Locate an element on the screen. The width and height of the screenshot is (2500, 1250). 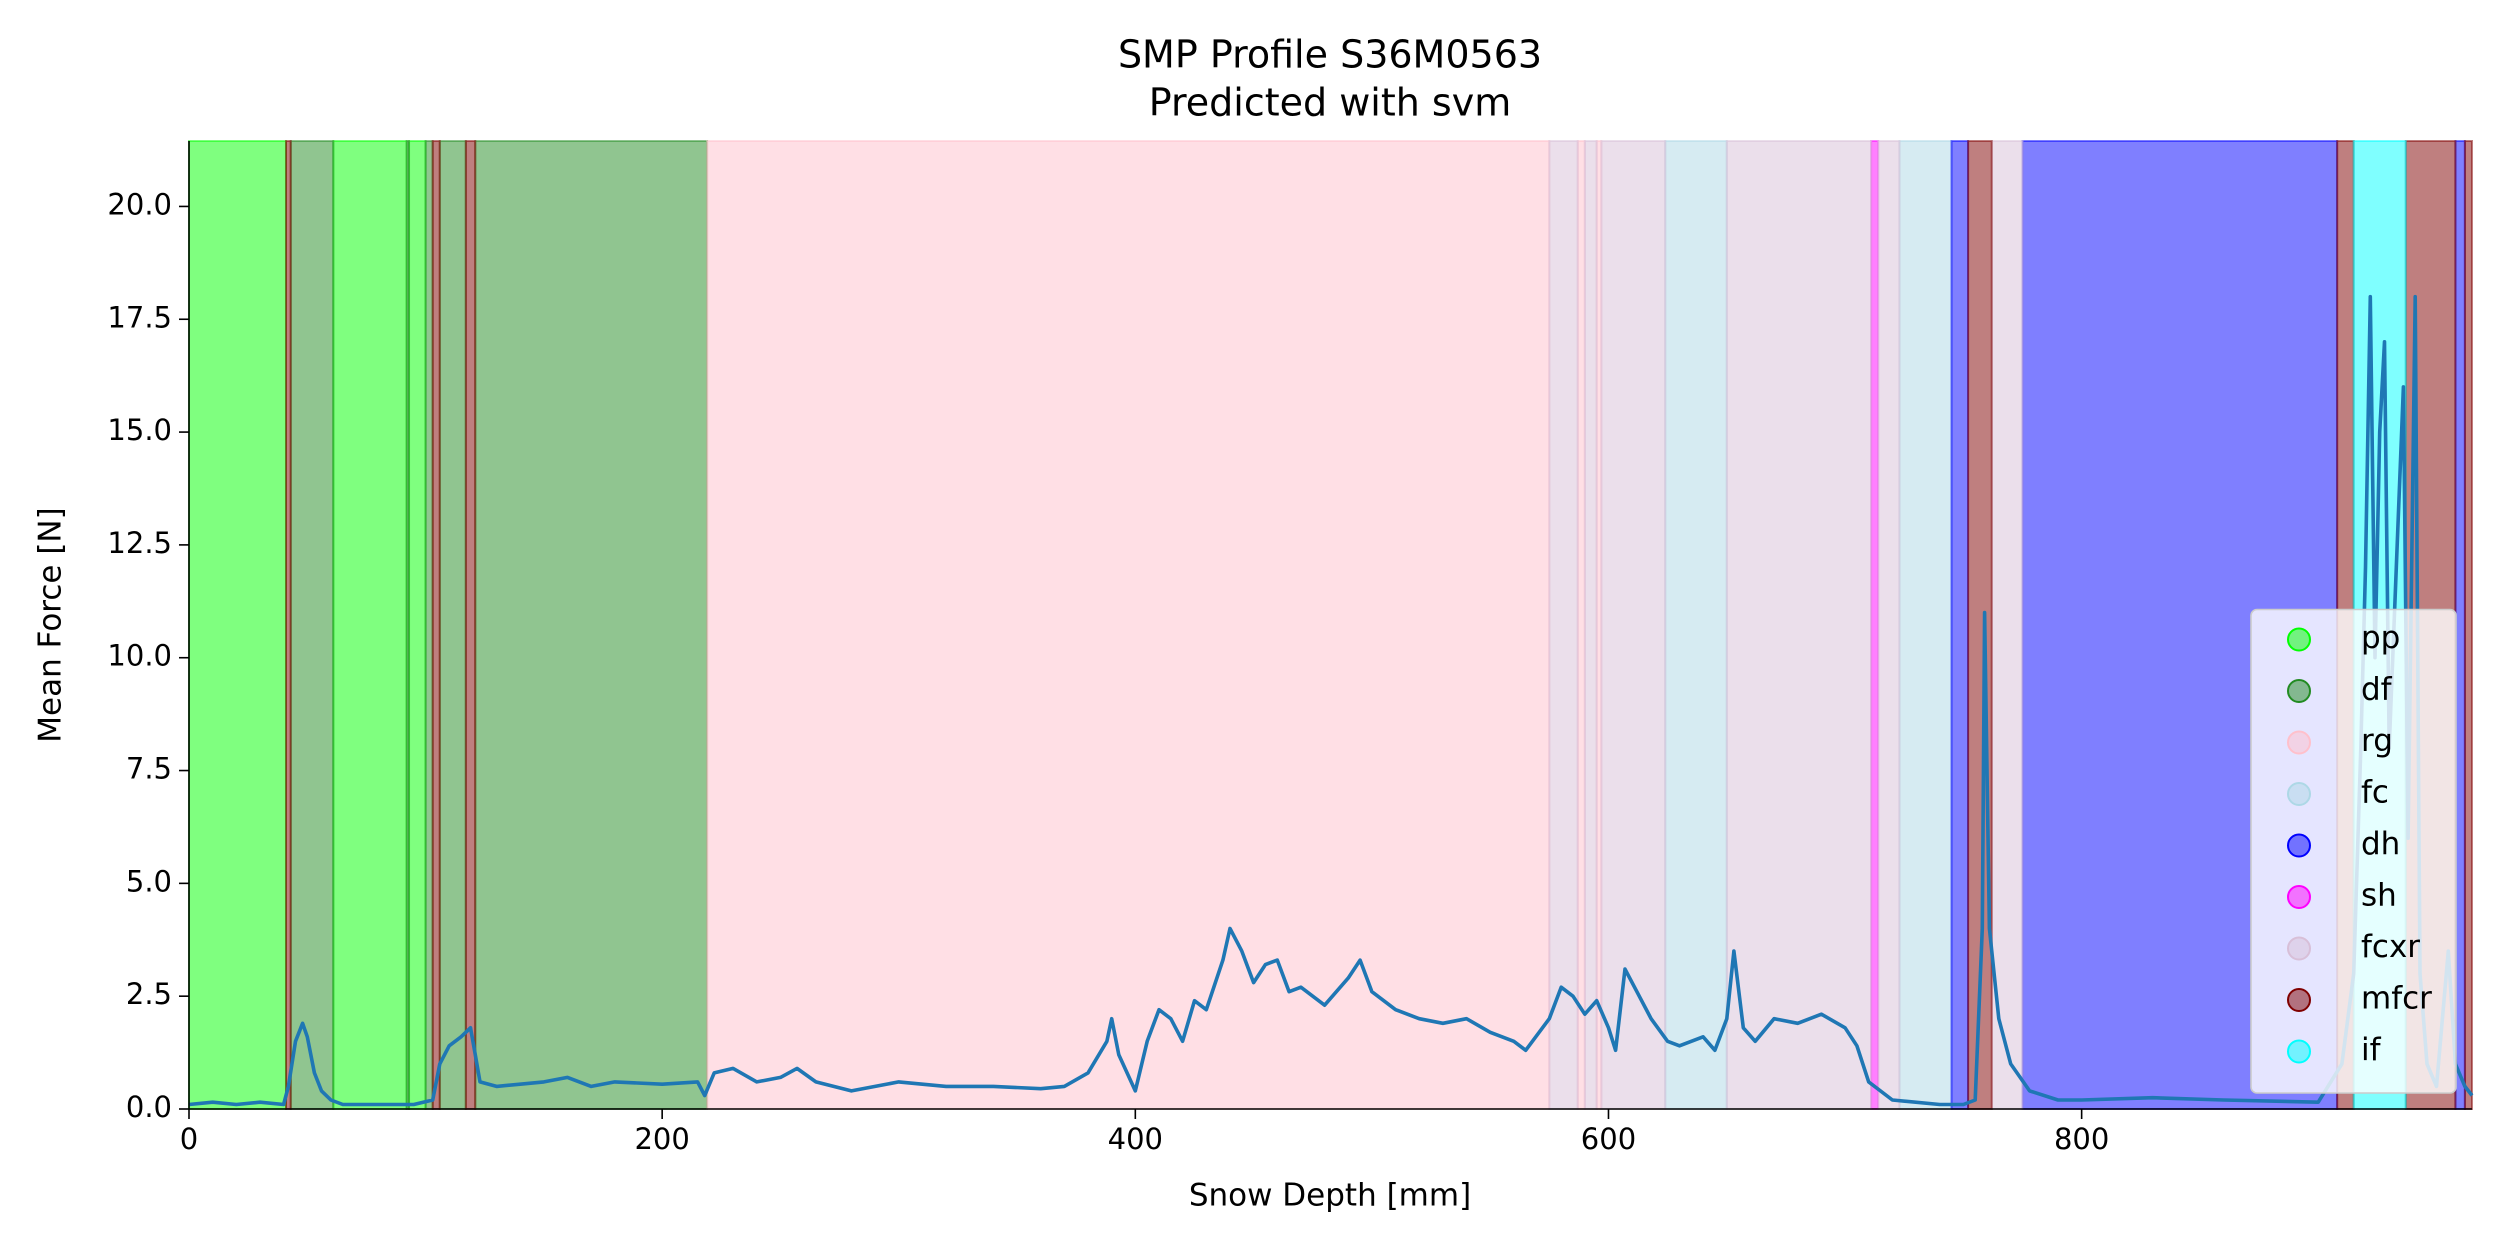
chart-subtitle: Predicted with svm is located at coordinates (1330, 103).